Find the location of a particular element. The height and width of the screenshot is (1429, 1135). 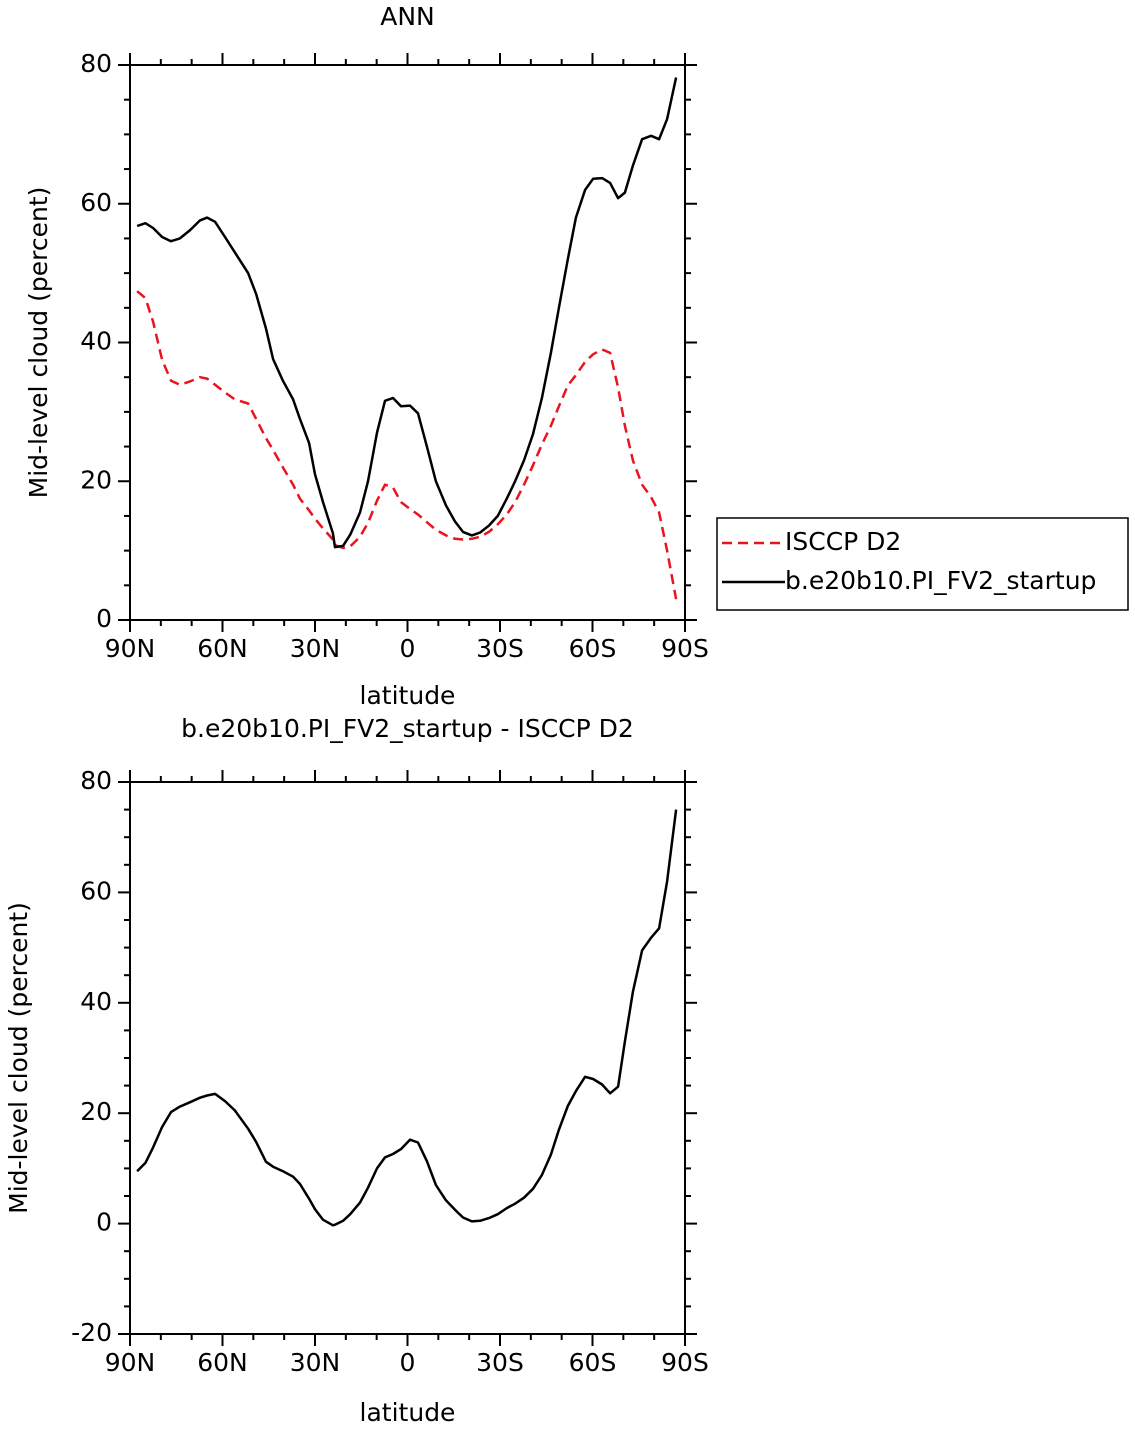

legend-label: b.e20b10.PI_FV2_startup is located at coordinates (940, 580).